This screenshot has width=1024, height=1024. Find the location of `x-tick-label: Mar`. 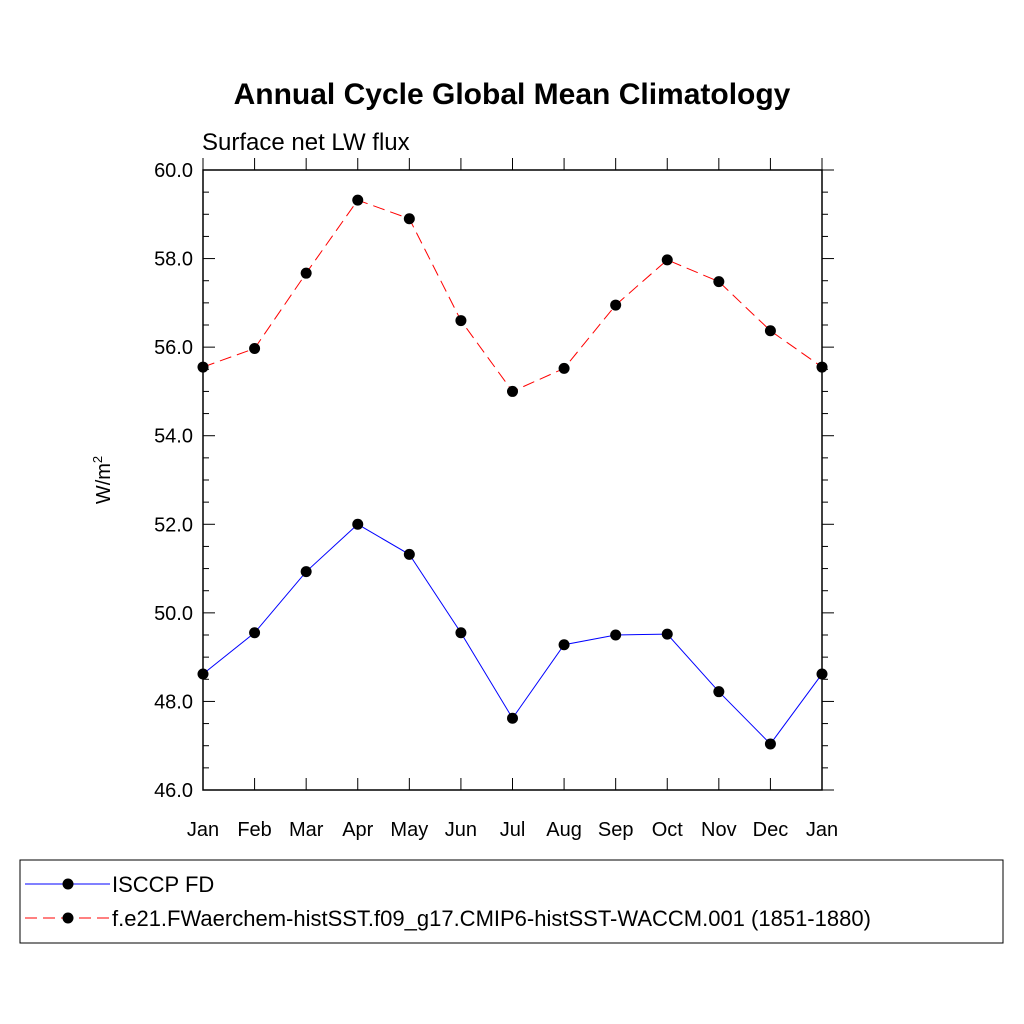

x-tick-label: Mar is located at coordinates (306, 830).